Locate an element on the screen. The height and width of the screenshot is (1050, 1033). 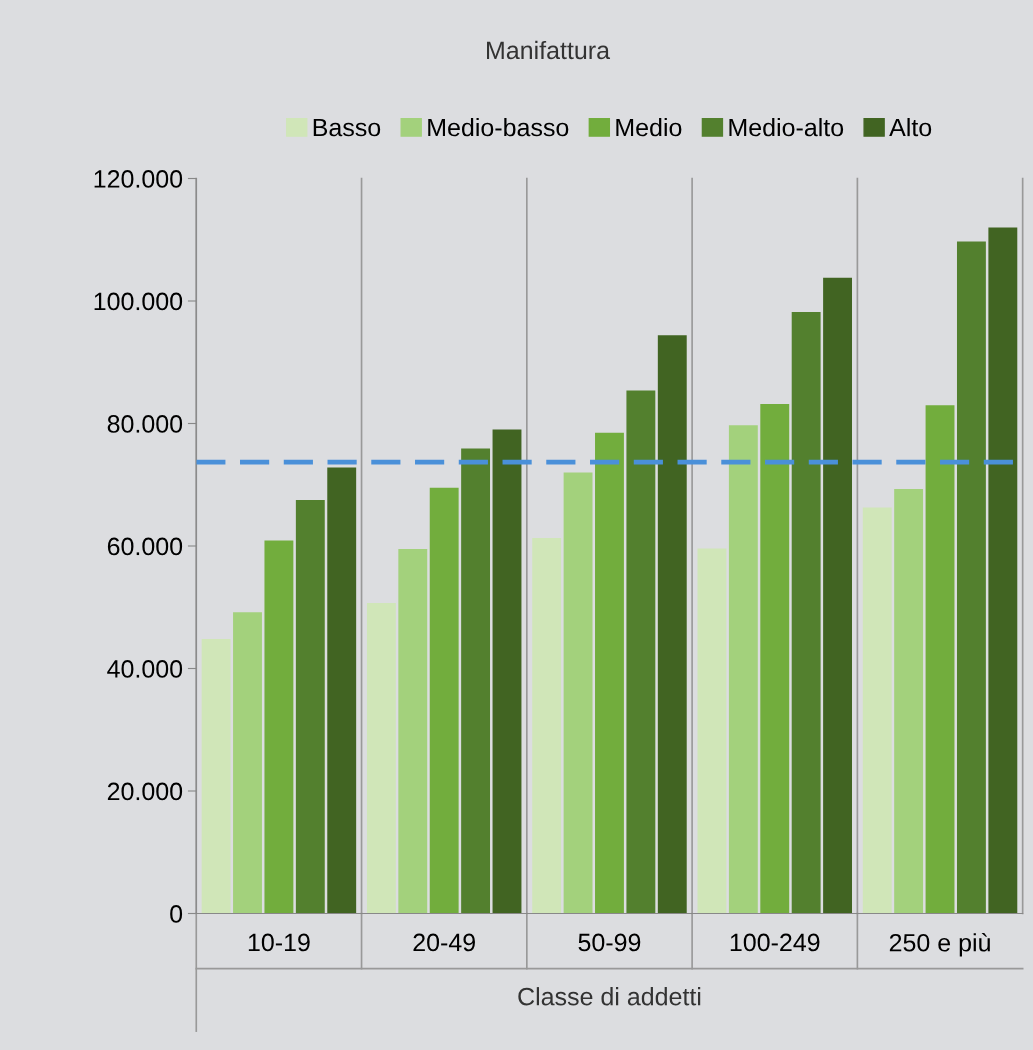
legend-label: Medio-alto is located at coordinates (786, 127).